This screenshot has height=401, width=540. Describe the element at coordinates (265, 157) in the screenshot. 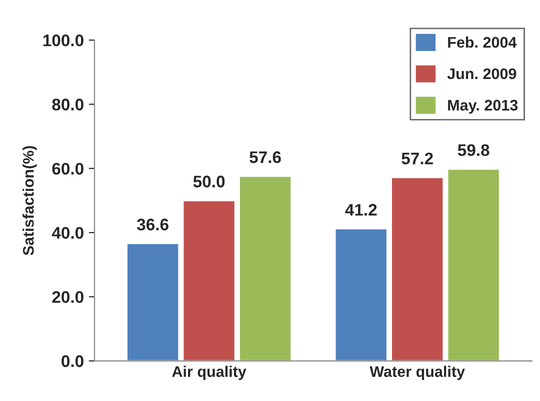

I see `data-label: 57.6` at that location.